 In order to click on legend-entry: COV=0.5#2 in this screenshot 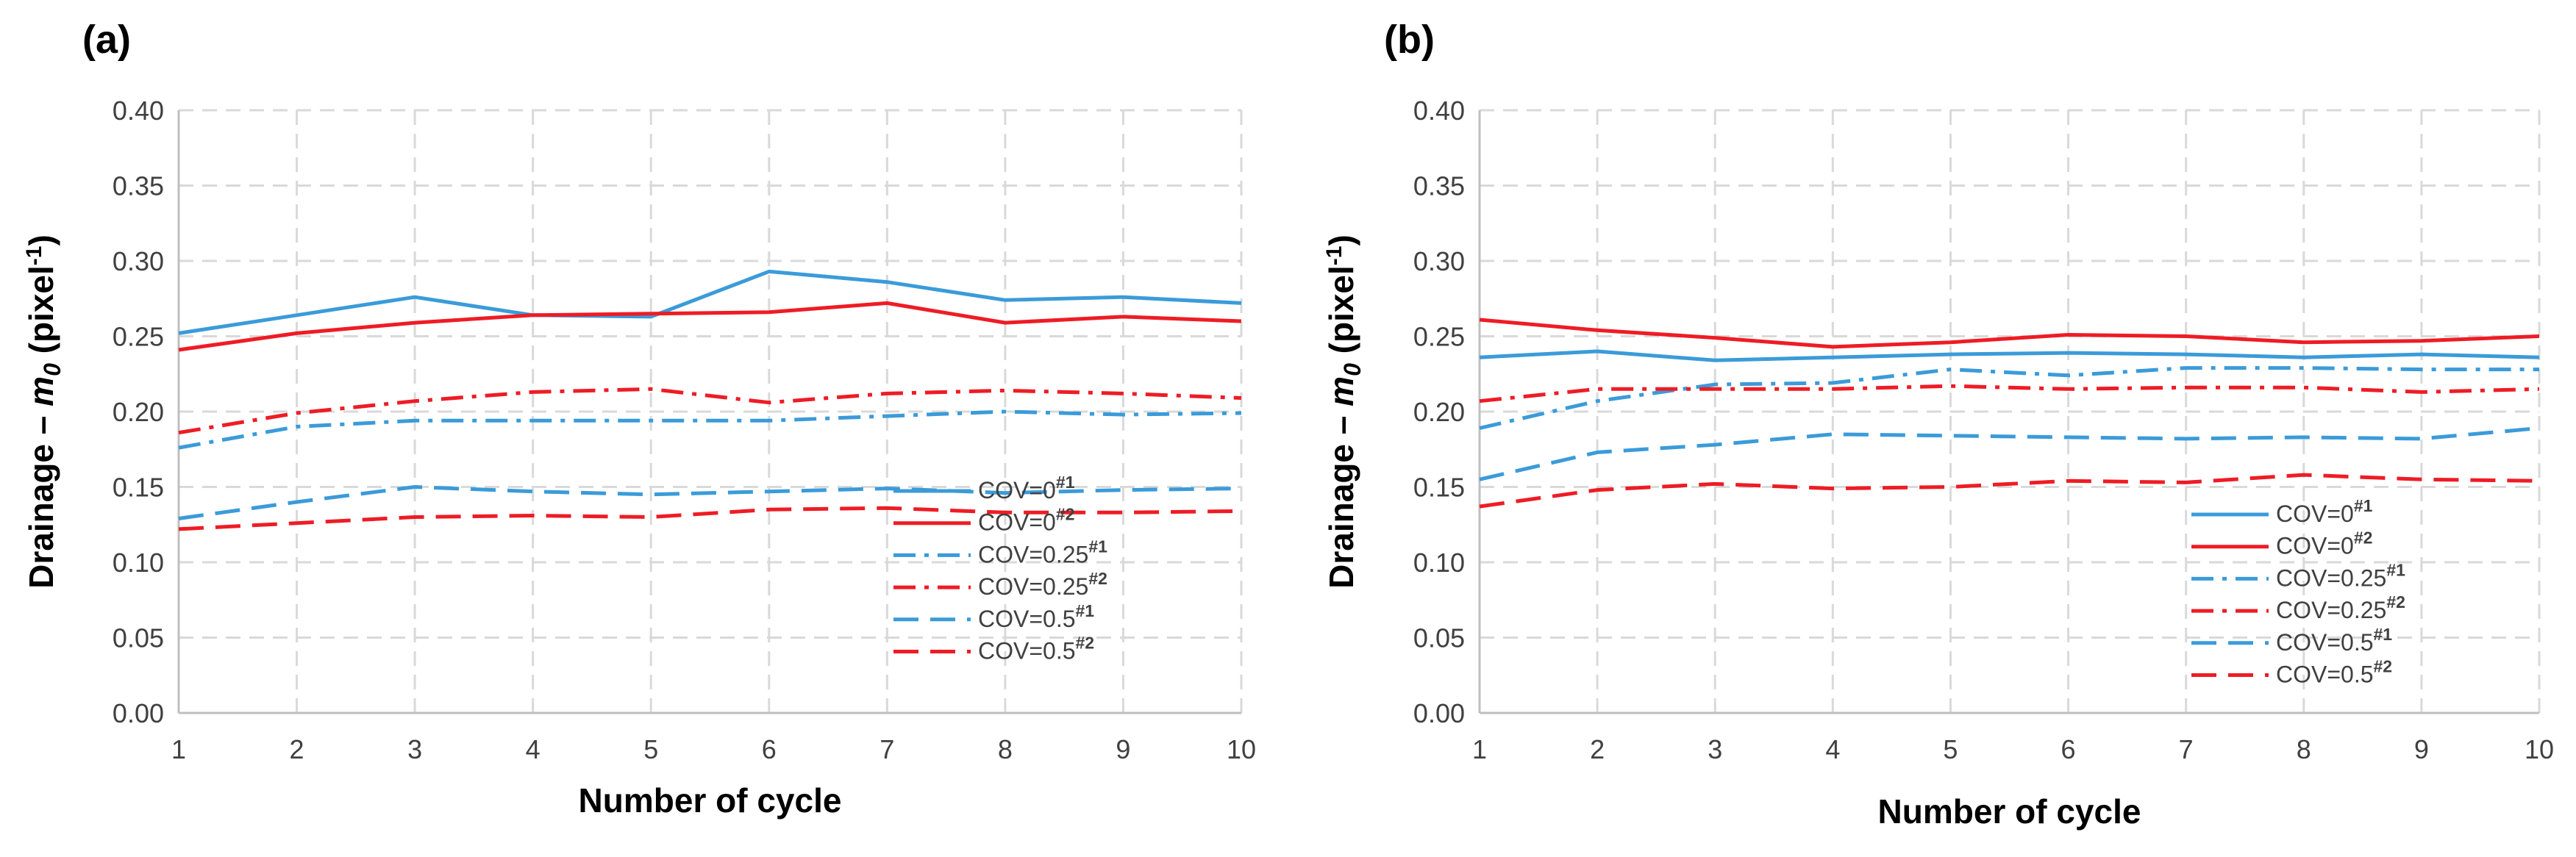, I will do `click(2334, 672)`.